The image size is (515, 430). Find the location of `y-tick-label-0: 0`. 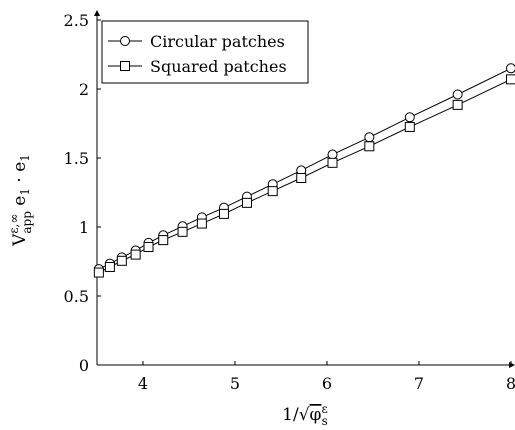

y-tick-label-0: 0 is located at coordinates (84, 365).